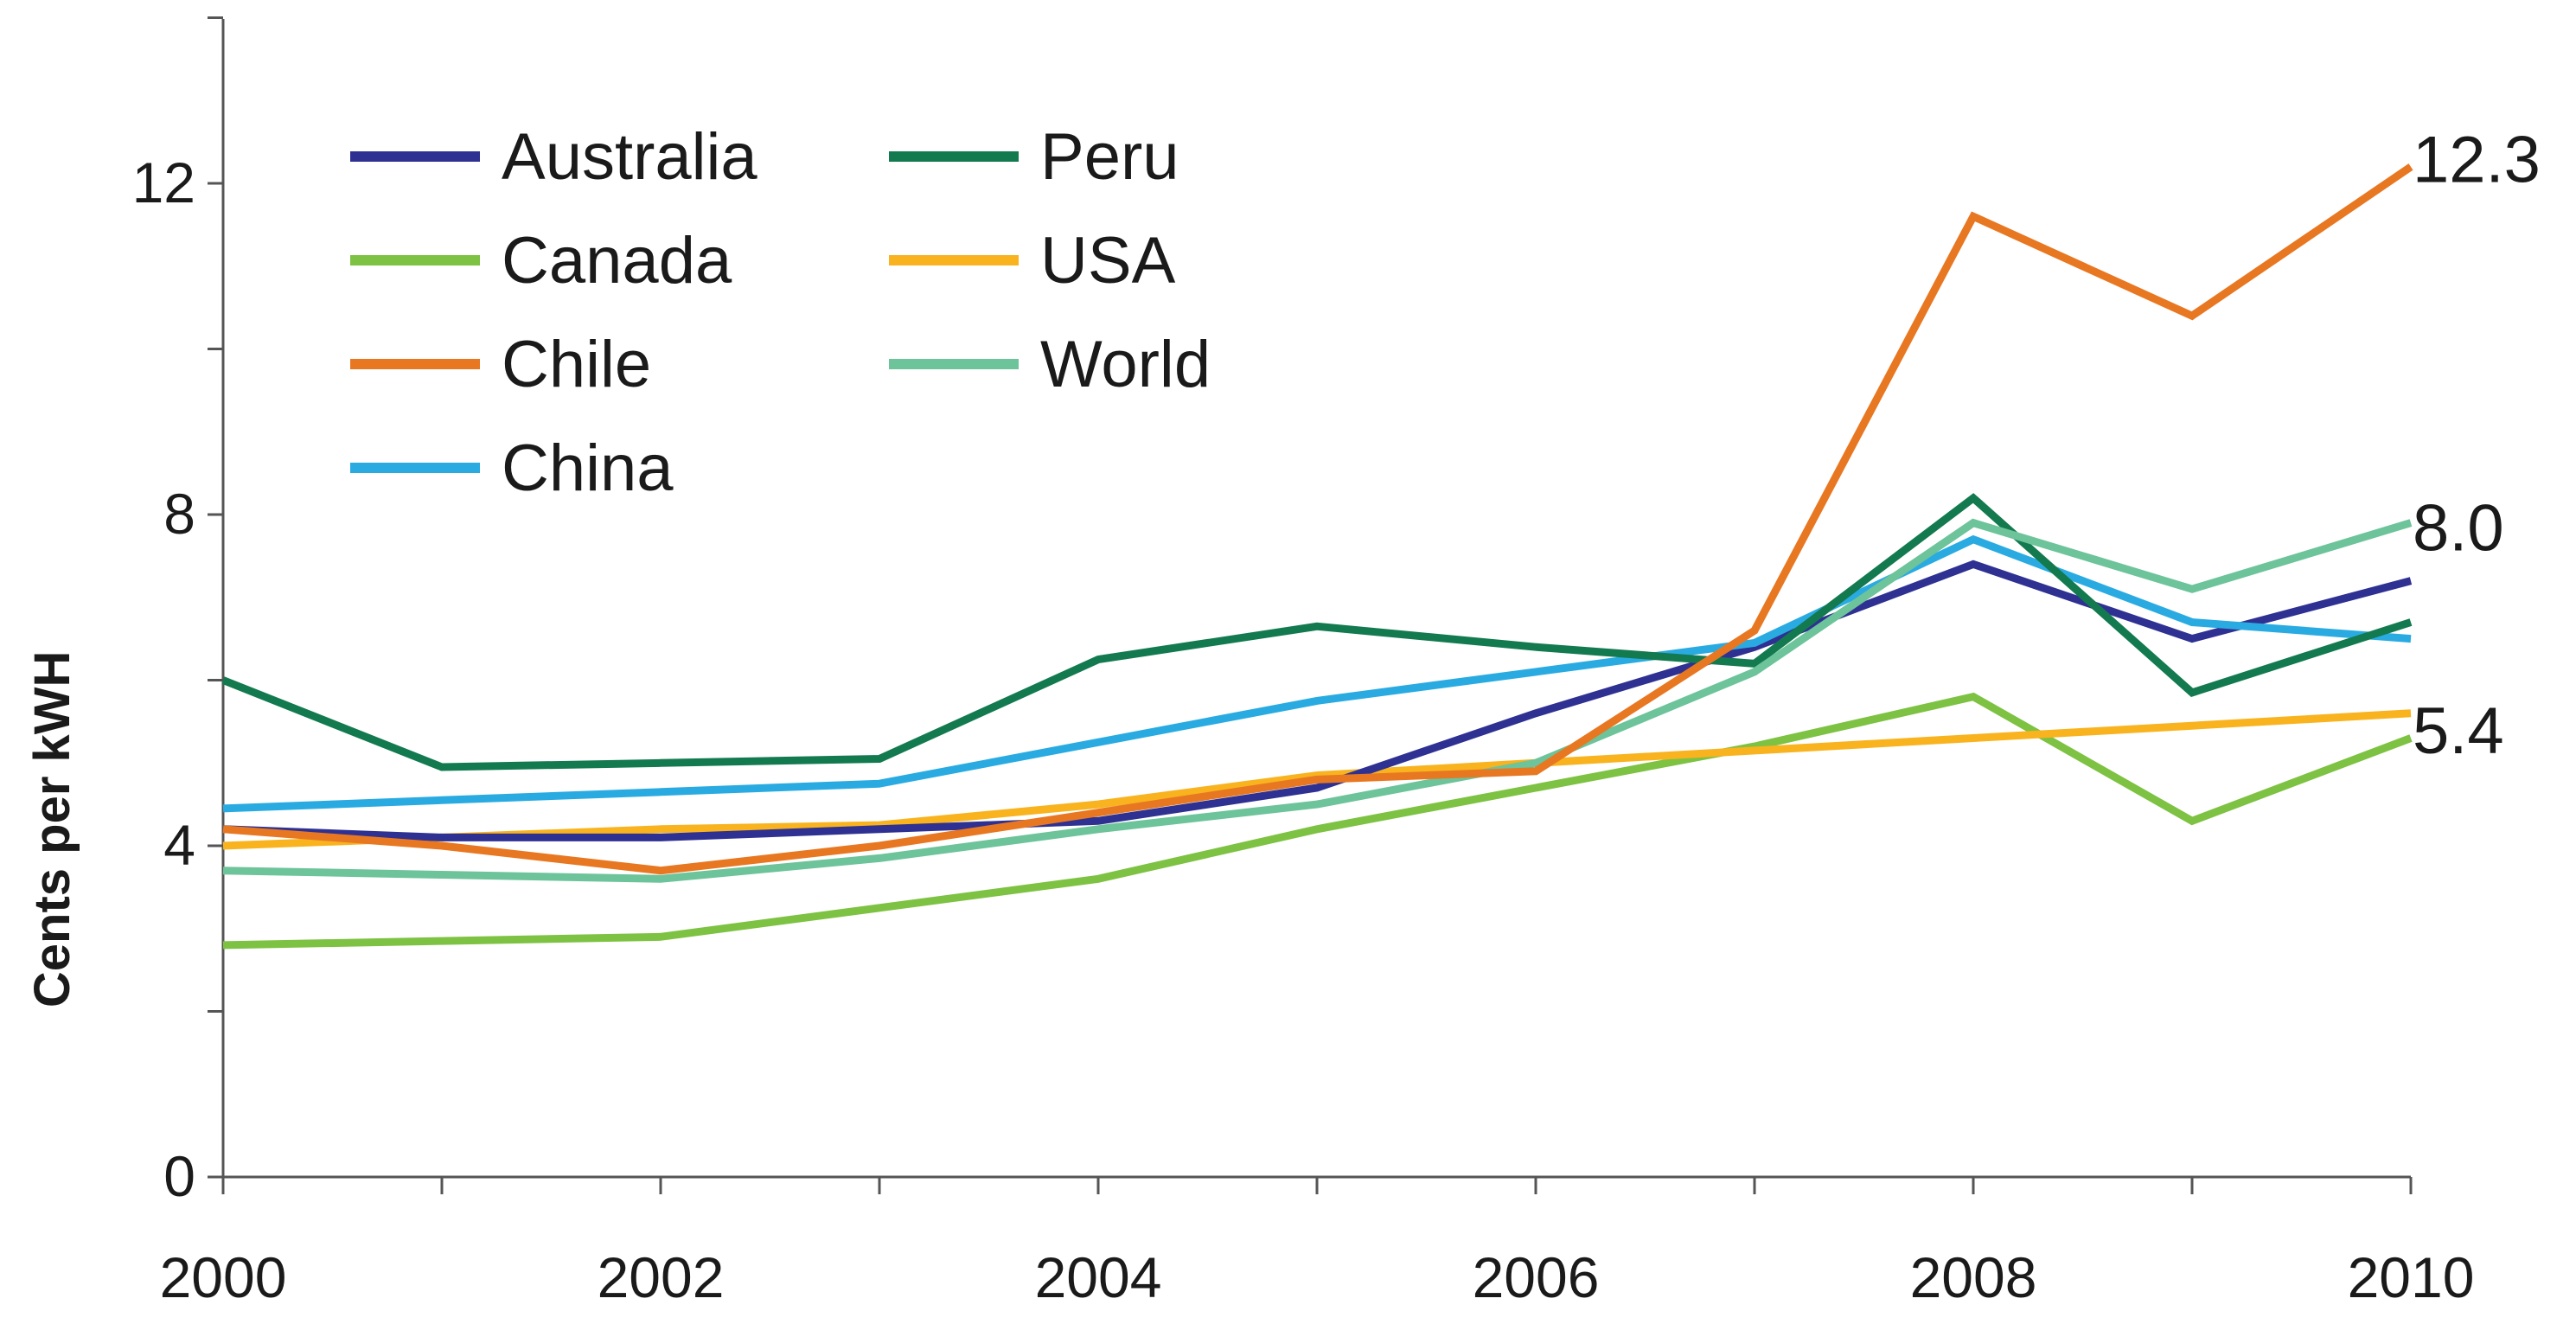 The height and width of the screenshot is (1324, 2576). Describe the element at coordinates (2458, 731) in the screenshot. I see `end-value-label: 5.4` at that location.